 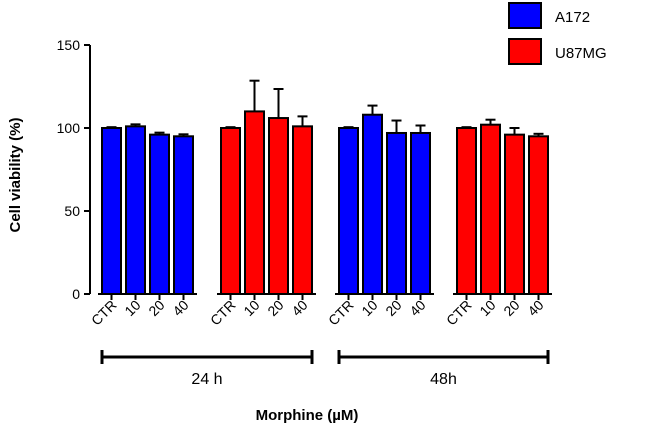 What do you see at coordinates (206, 379) in the screenshot?
I see `group-label: 24 h` at bounding box center [206, 379].